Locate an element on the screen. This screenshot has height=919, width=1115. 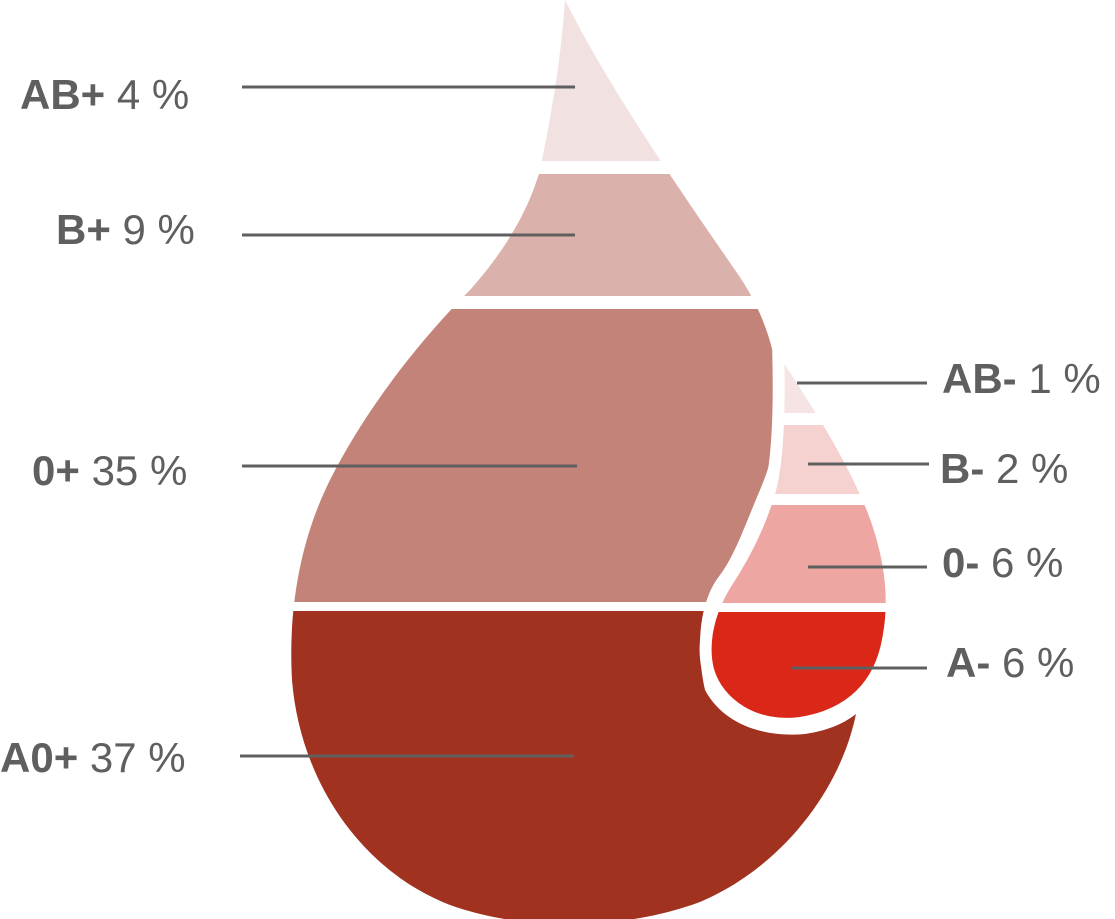
label-ab-pos: AB+ 4 % is located at coordinates (104, 94).